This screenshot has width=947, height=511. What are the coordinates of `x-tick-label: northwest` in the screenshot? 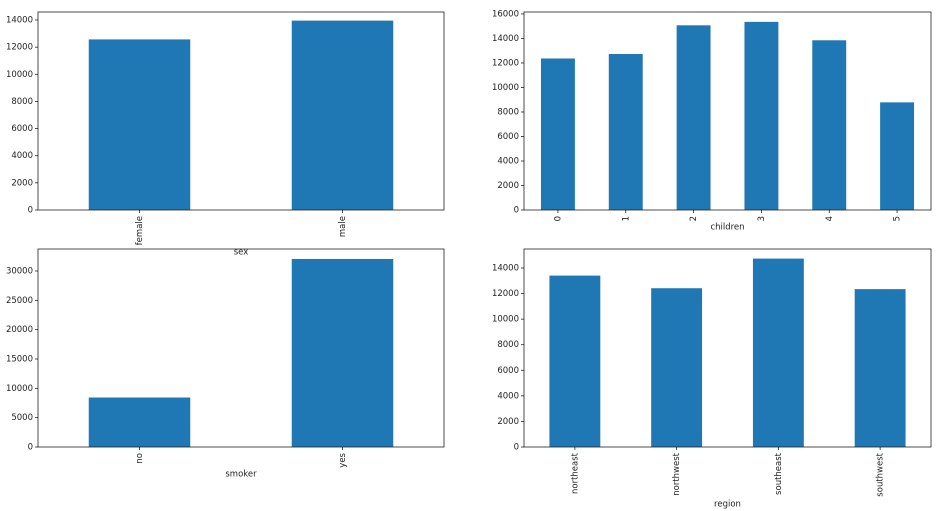 It's located at (677, 473).